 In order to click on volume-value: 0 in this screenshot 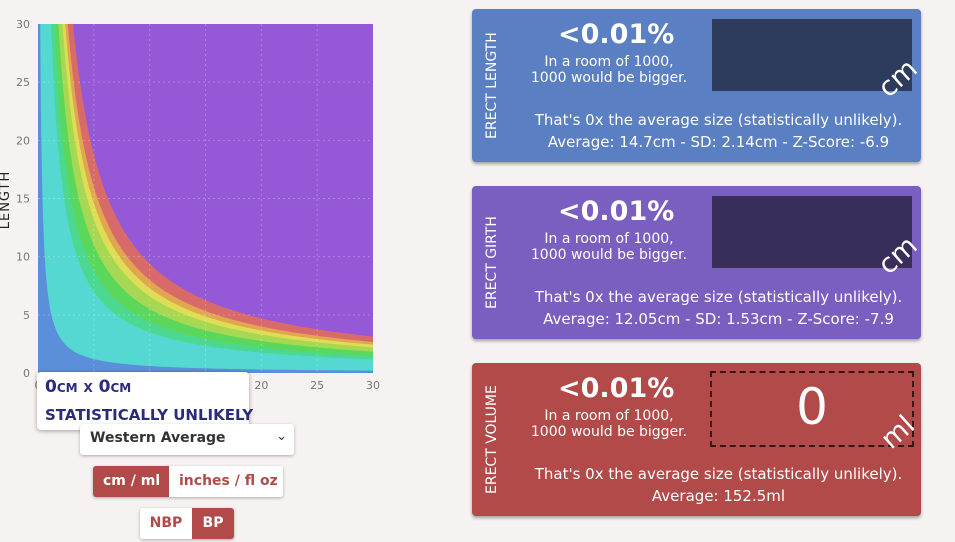, I will do `click(812, 407)`.